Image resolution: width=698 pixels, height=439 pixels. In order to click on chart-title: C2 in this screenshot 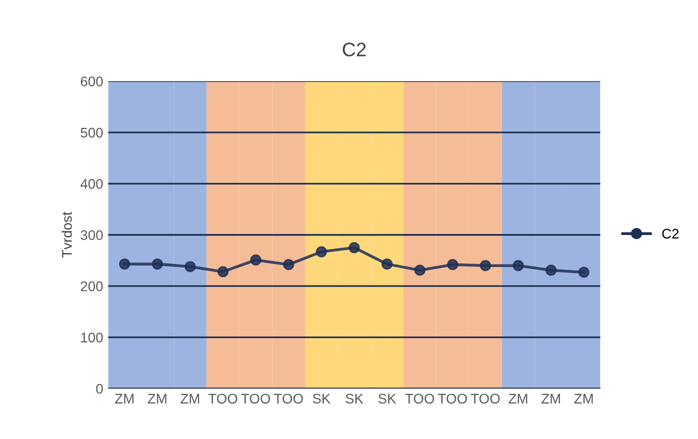, I will do `click(354, 49)`.